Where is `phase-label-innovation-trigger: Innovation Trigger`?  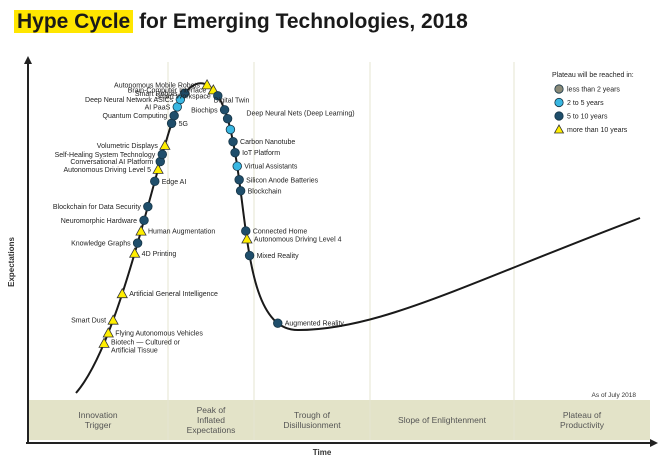
phase-label-innovation-trigger: Innovation Trigger is located at coordinates (97, 420).